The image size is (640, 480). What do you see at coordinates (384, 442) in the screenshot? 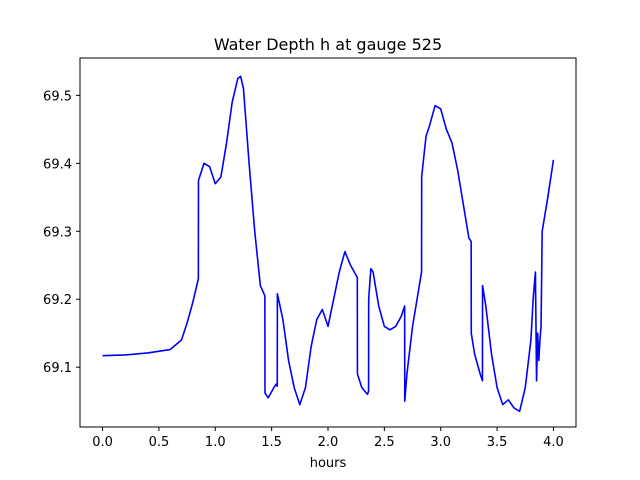
I see `x-tick-label: 2.5` at bounding box center [384, 442].